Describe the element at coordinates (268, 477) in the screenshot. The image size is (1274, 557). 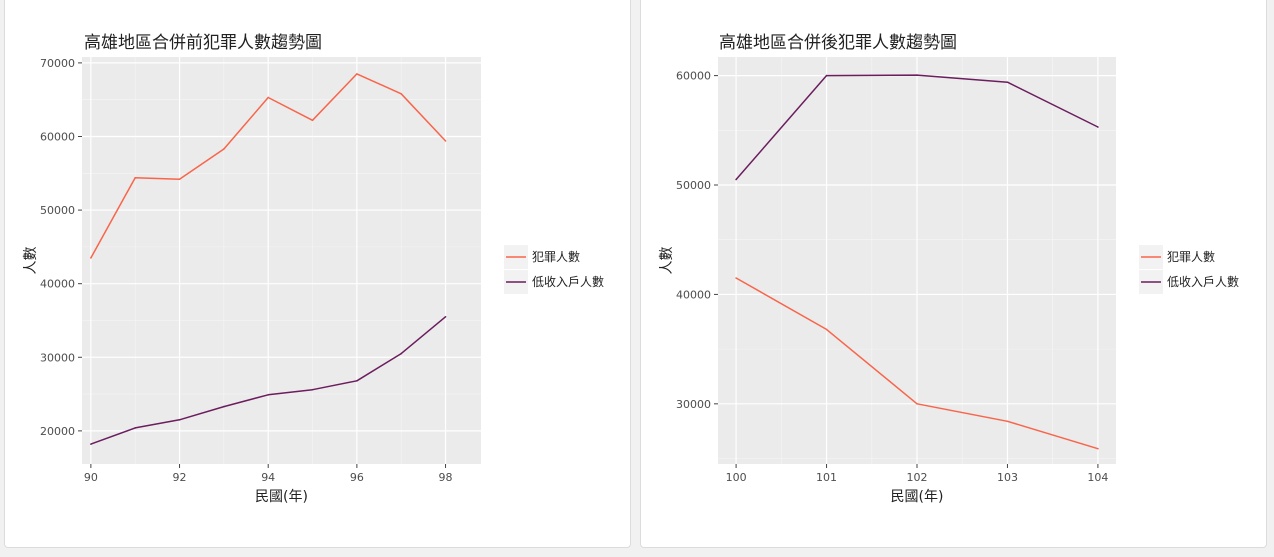
I see `x-tick-label: 94` at that location.